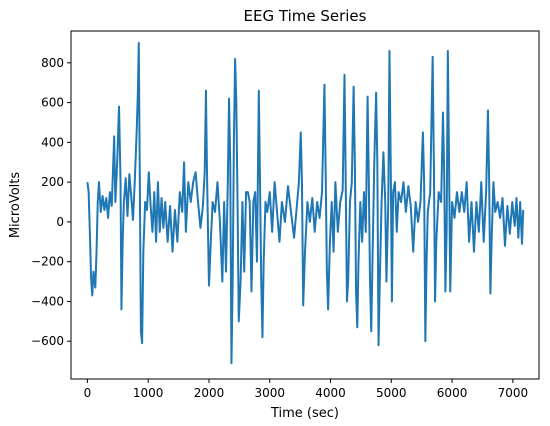 This screenshot has width=550, height=426. Describe the element at coordinates (52, 142) in the screenshot. I see `y-tick-label: 400` at that location.